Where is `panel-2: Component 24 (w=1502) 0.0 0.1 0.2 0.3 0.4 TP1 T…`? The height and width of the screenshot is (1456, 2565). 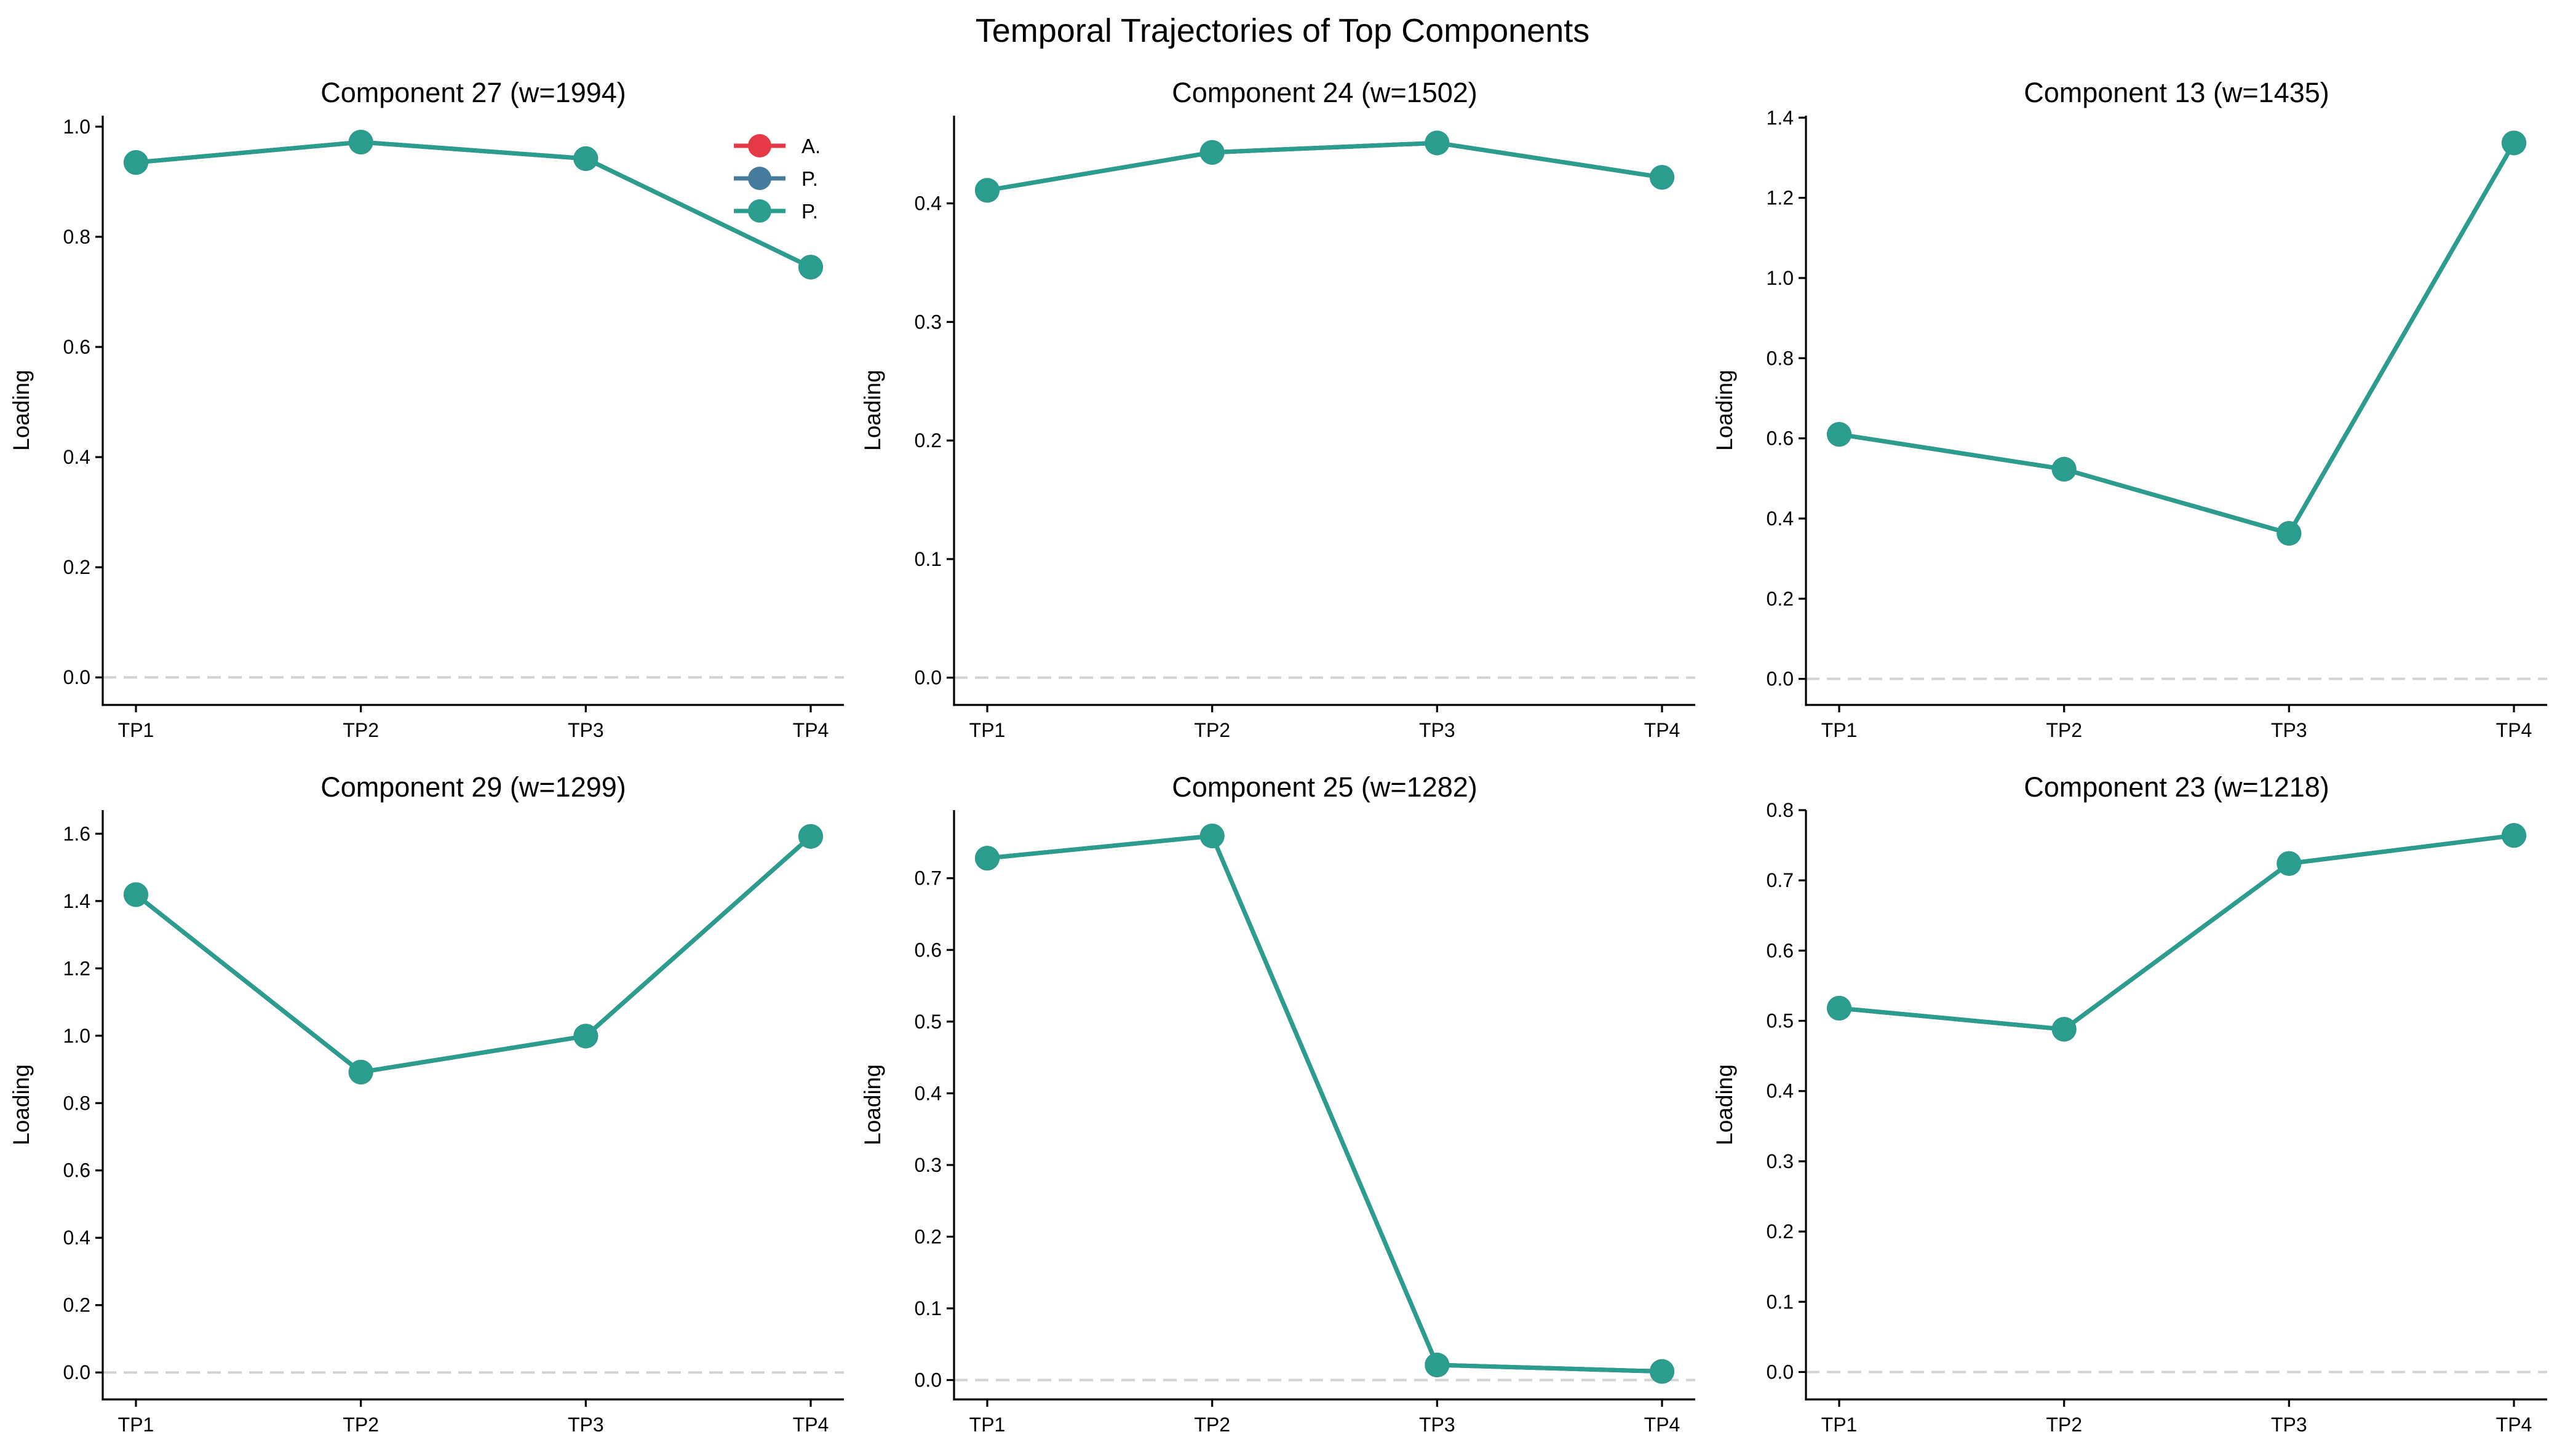
panel-2: Component 24 (w=1502) 0.0 0.1 0.2 0.3 0.4 TP1 T… is located at coordinates (1277, 409).